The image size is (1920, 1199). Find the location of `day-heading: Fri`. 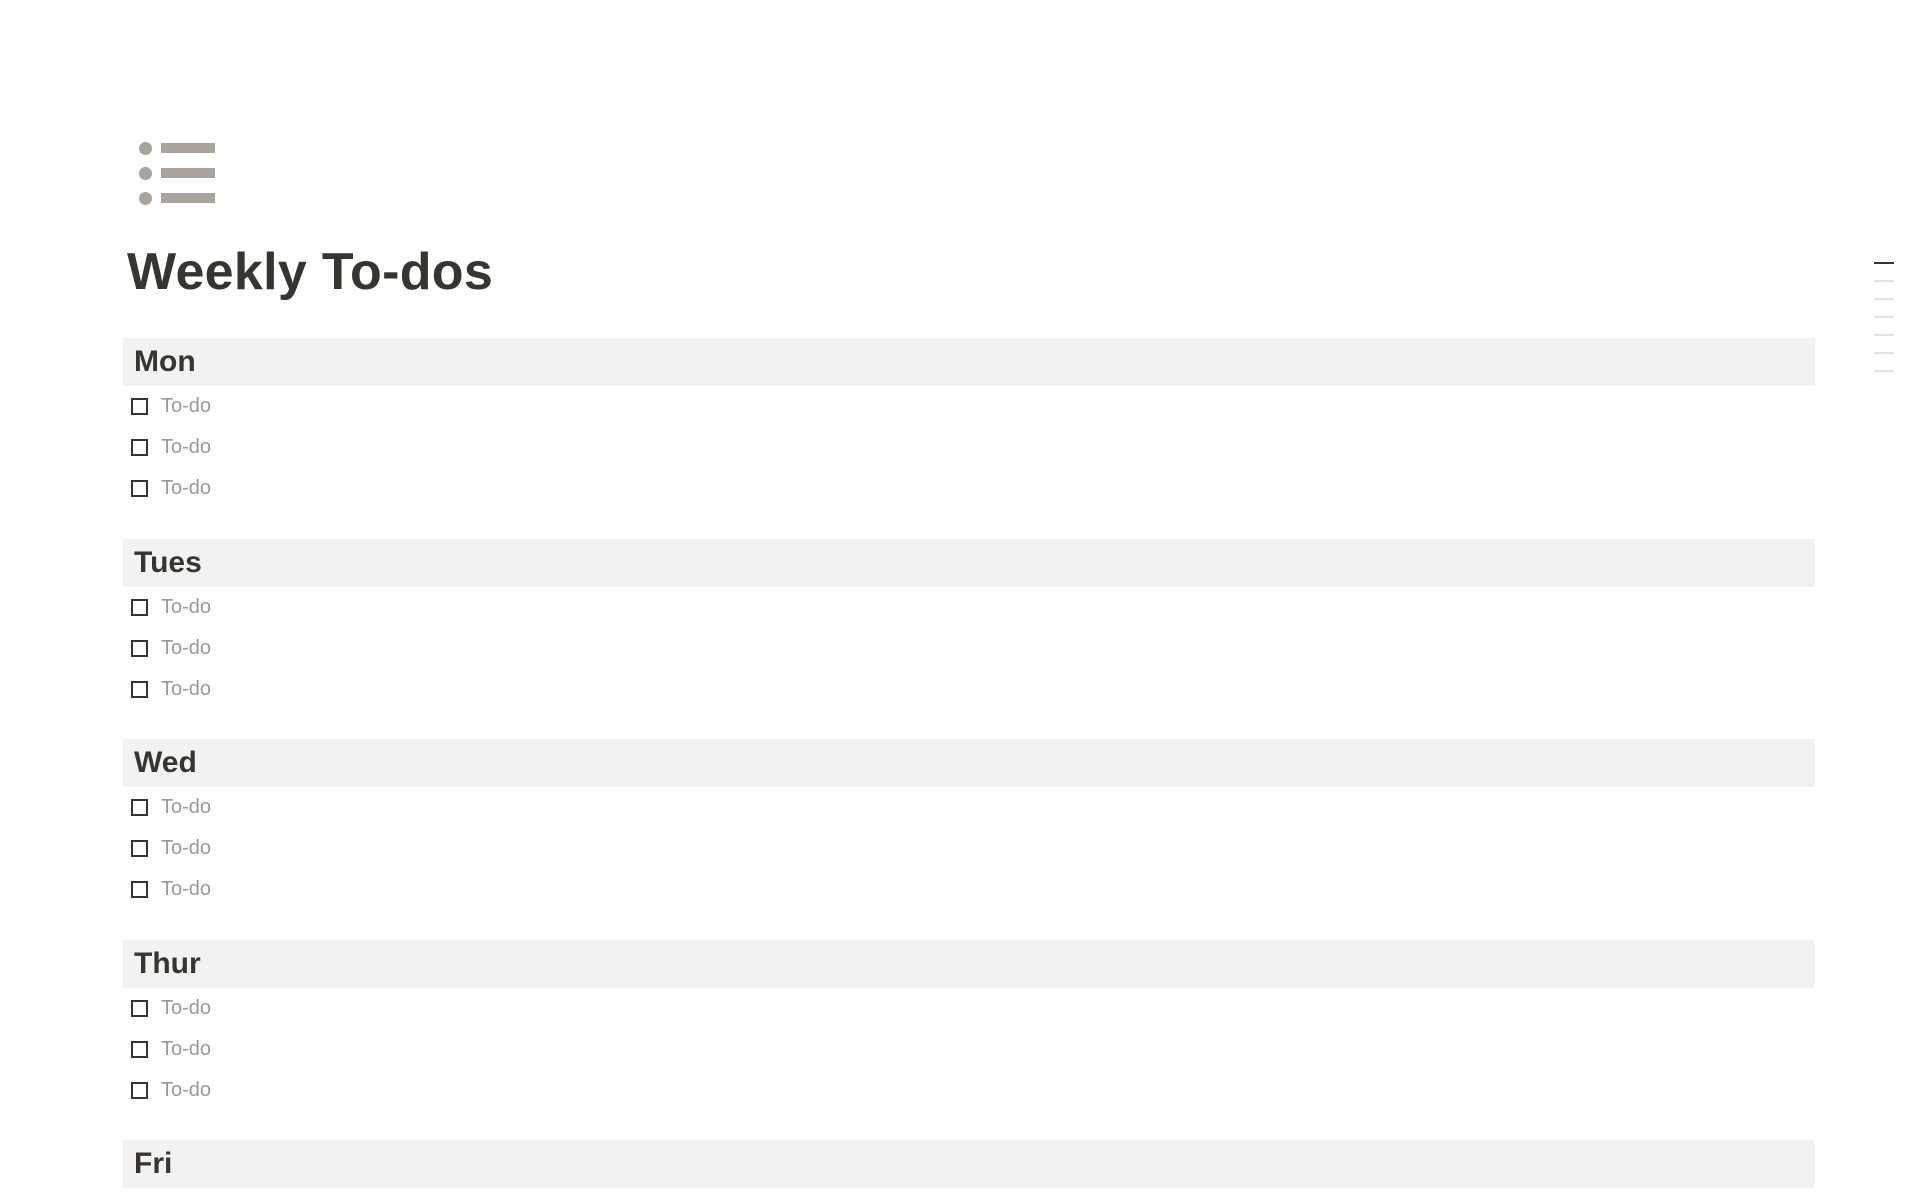

day-heading: Fri is located at coordinates (153, 1163).